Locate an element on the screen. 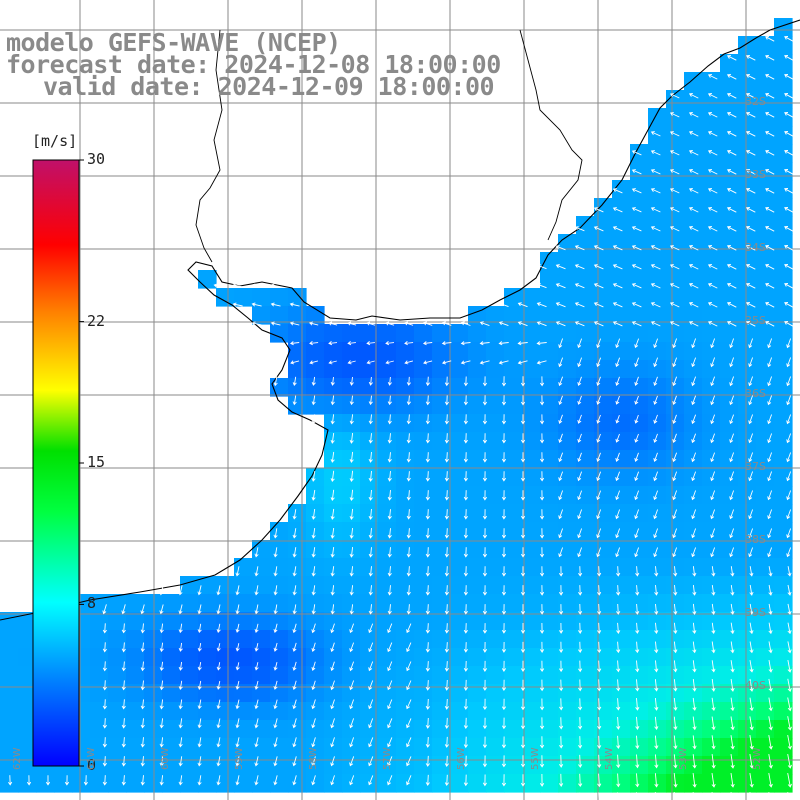 The height and width of the screenshot is (800, 800). forecast-date: forecast date: 2024-12-08 18:00:00 is located at coordinates (253, 64).